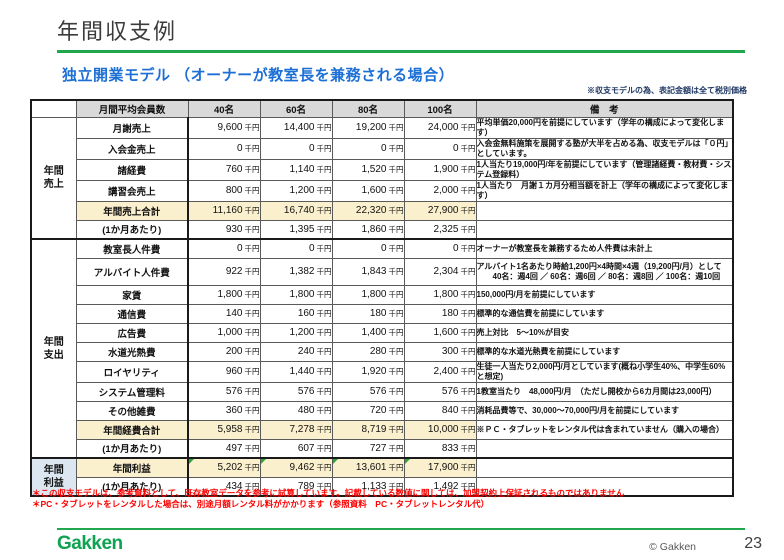  What do you see at coordinates (224, 391) in the screenshot?
I see `value-cell: 576 千円` at bounding box center [224, 391].